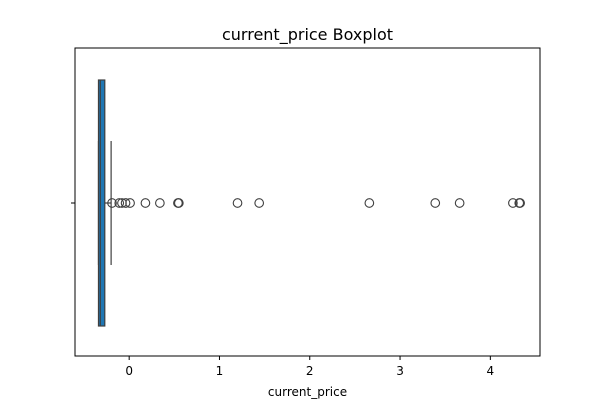  Describe the element at coordinates (310, 371) in the screenshot. I see `x-tick-label: 2` at that location.